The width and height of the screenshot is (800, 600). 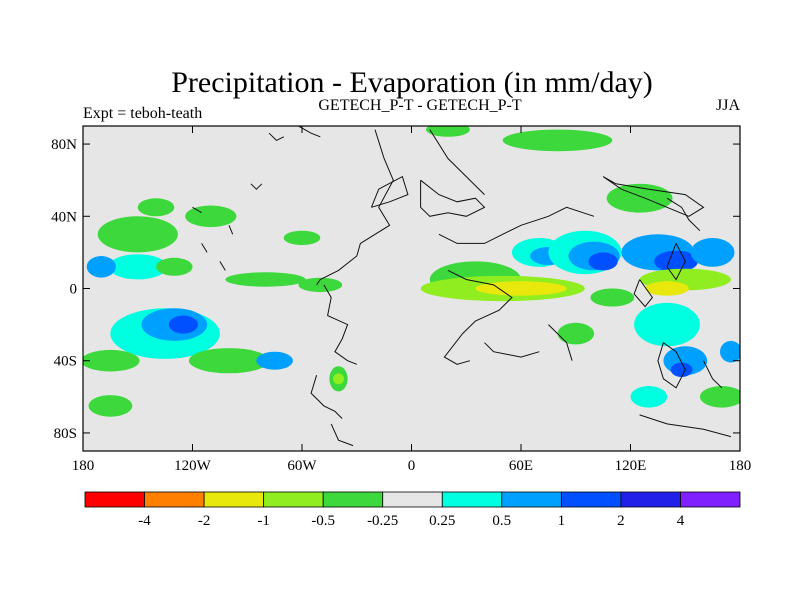 What do you see at coordinates (65, 434) in the screenshot?
I see `y-tick-label: 80S` at bounding box center [65, 434].